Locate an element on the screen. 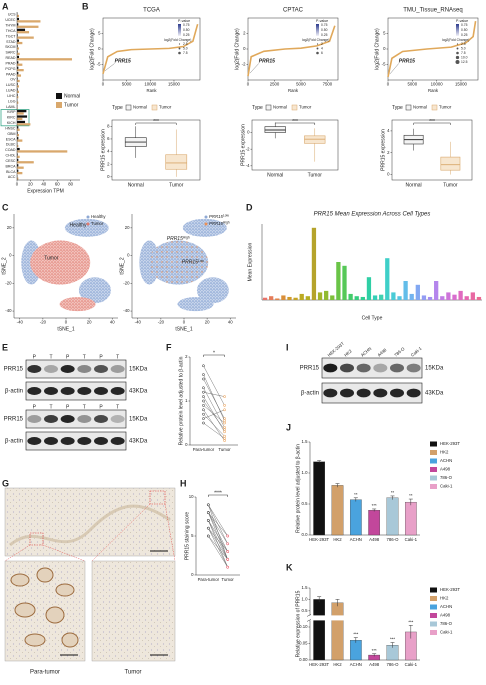 The image size is (486, 685). inset-label: Tumor is located at coordinates (132, 673).